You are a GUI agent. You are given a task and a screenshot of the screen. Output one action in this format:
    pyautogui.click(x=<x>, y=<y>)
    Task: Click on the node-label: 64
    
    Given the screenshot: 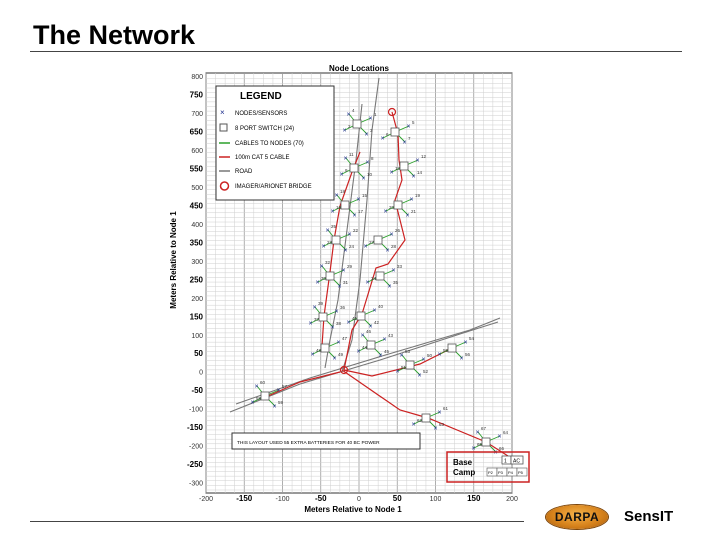 What is the action you would take?
    pyautogui.click(x=506, y=432)
    